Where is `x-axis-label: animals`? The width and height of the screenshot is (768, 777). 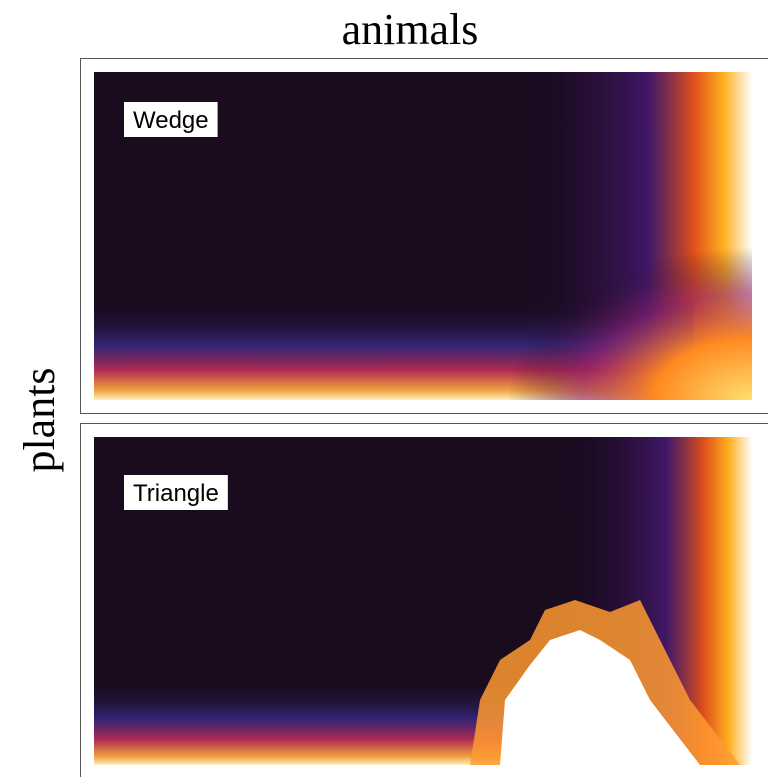 x-axis-label: animals is located at coordinates (410, 29).